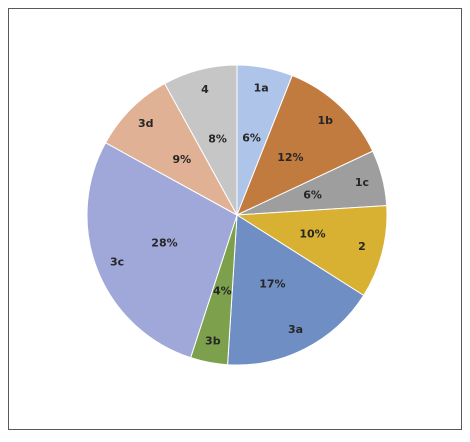 The width and height of the screenshot is (470, 442). What do you see at coordinates (261, 87) in the screenshot?
I see `slice-label: 1a` at bounding box center [261, 87].